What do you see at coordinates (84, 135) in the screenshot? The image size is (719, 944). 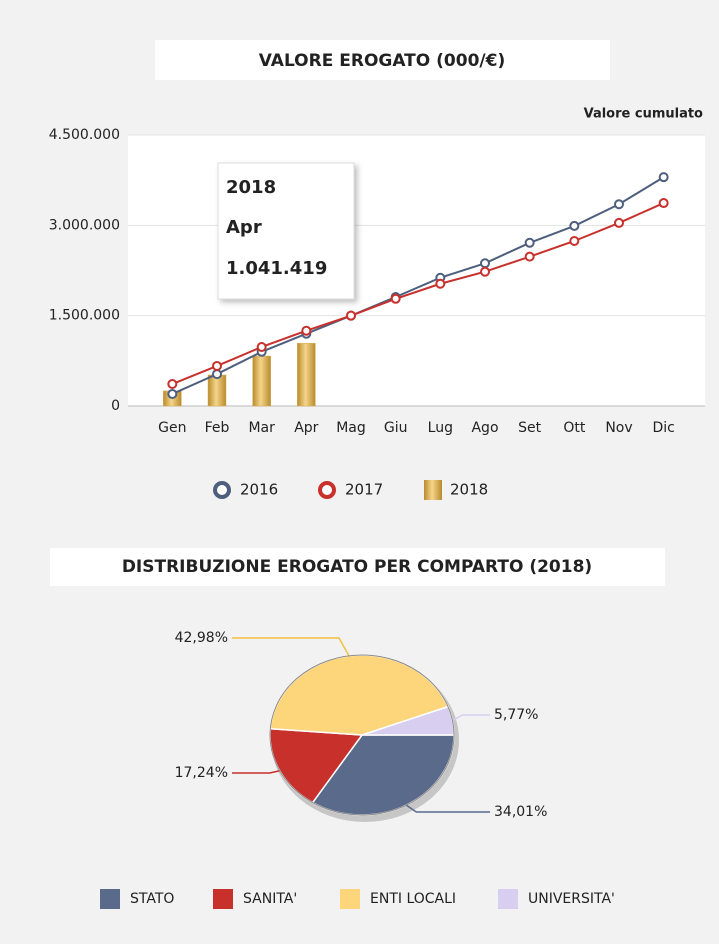 I see `y-tick-label: 4.500.000` at bounding box center [84, 135].